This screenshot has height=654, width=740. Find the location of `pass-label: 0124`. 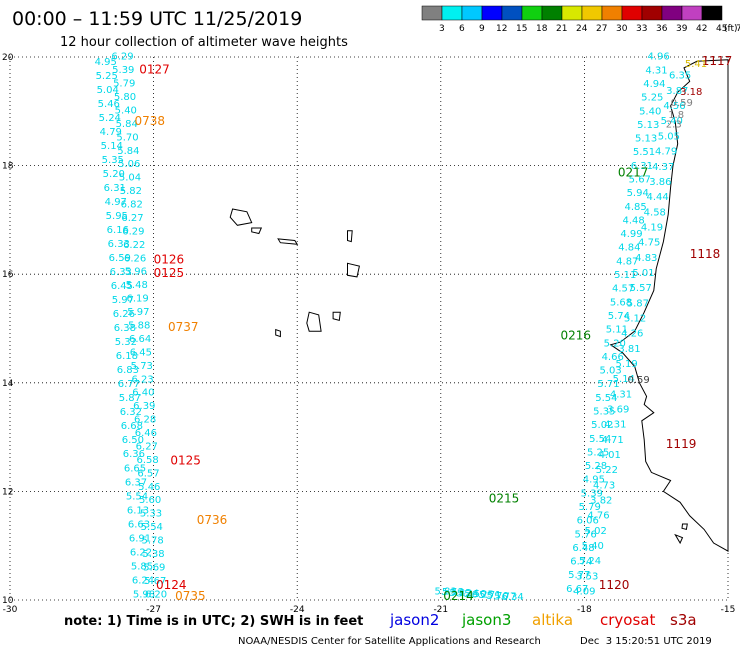

pass-label: 0124 is located at coordinates (171, 585).